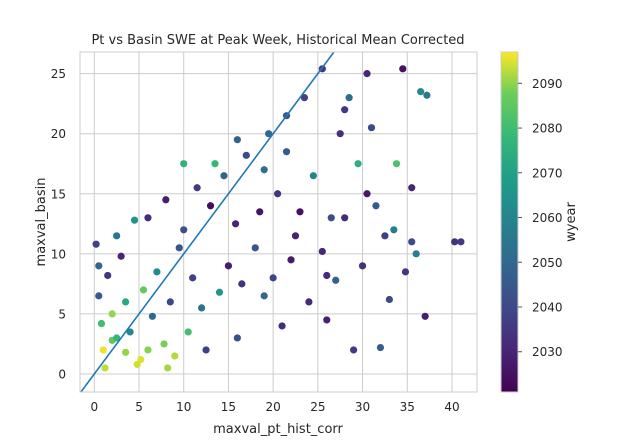 The width and height of the screenshot is (640, 440). Describe the element at coordinates (139, 407) in the screenshot. I see `x-tick-label: 5` at that location.